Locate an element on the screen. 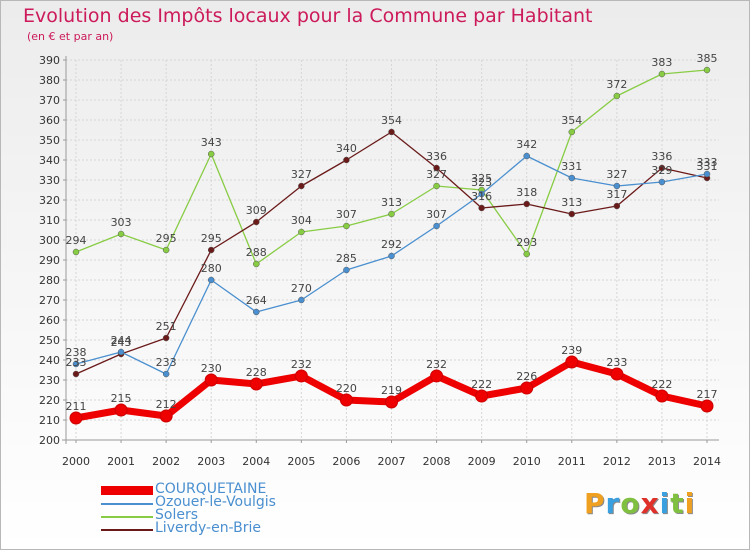 The image size is (750, 550). data-label-solers: 313 is located at coordinates (391, 202).